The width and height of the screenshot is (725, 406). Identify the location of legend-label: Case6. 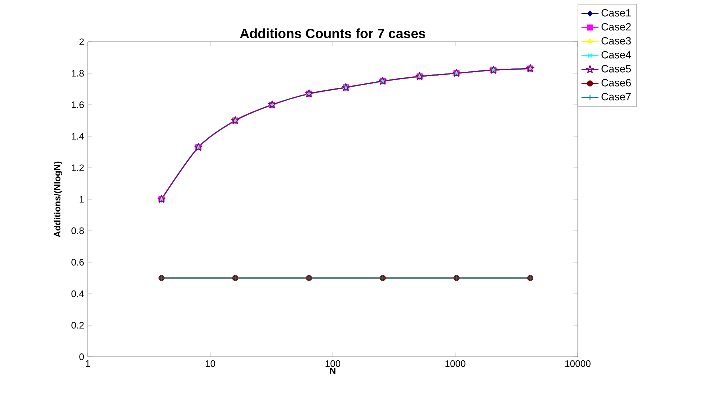
(617, 83).